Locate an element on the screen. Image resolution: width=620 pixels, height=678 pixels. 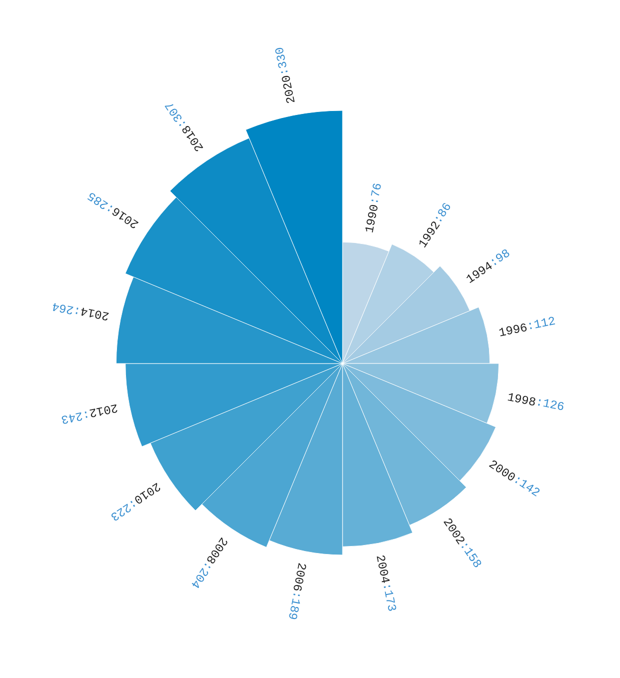
category-label: 2014 is located at coordinates (94, 313).